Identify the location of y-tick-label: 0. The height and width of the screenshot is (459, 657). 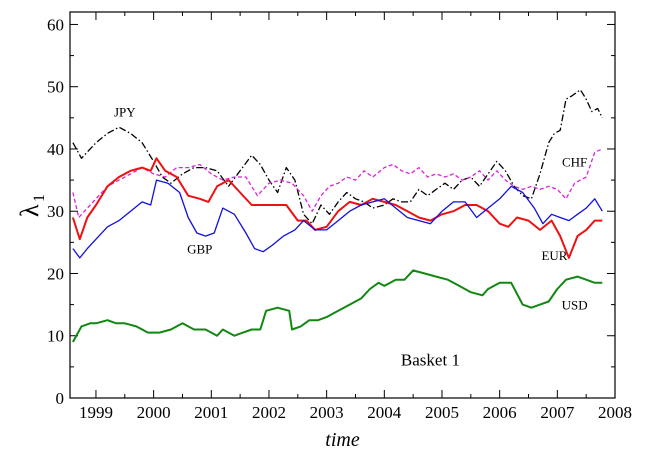
(60, 398).